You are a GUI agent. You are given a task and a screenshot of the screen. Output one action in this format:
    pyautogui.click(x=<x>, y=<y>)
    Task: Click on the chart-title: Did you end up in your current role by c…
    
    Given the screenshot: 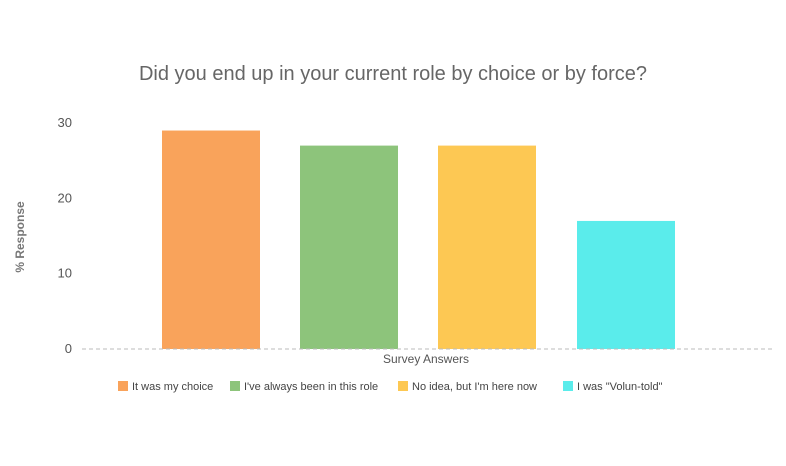 What is the action you would take?
    pyautogui.click(x=393, y=74)
    